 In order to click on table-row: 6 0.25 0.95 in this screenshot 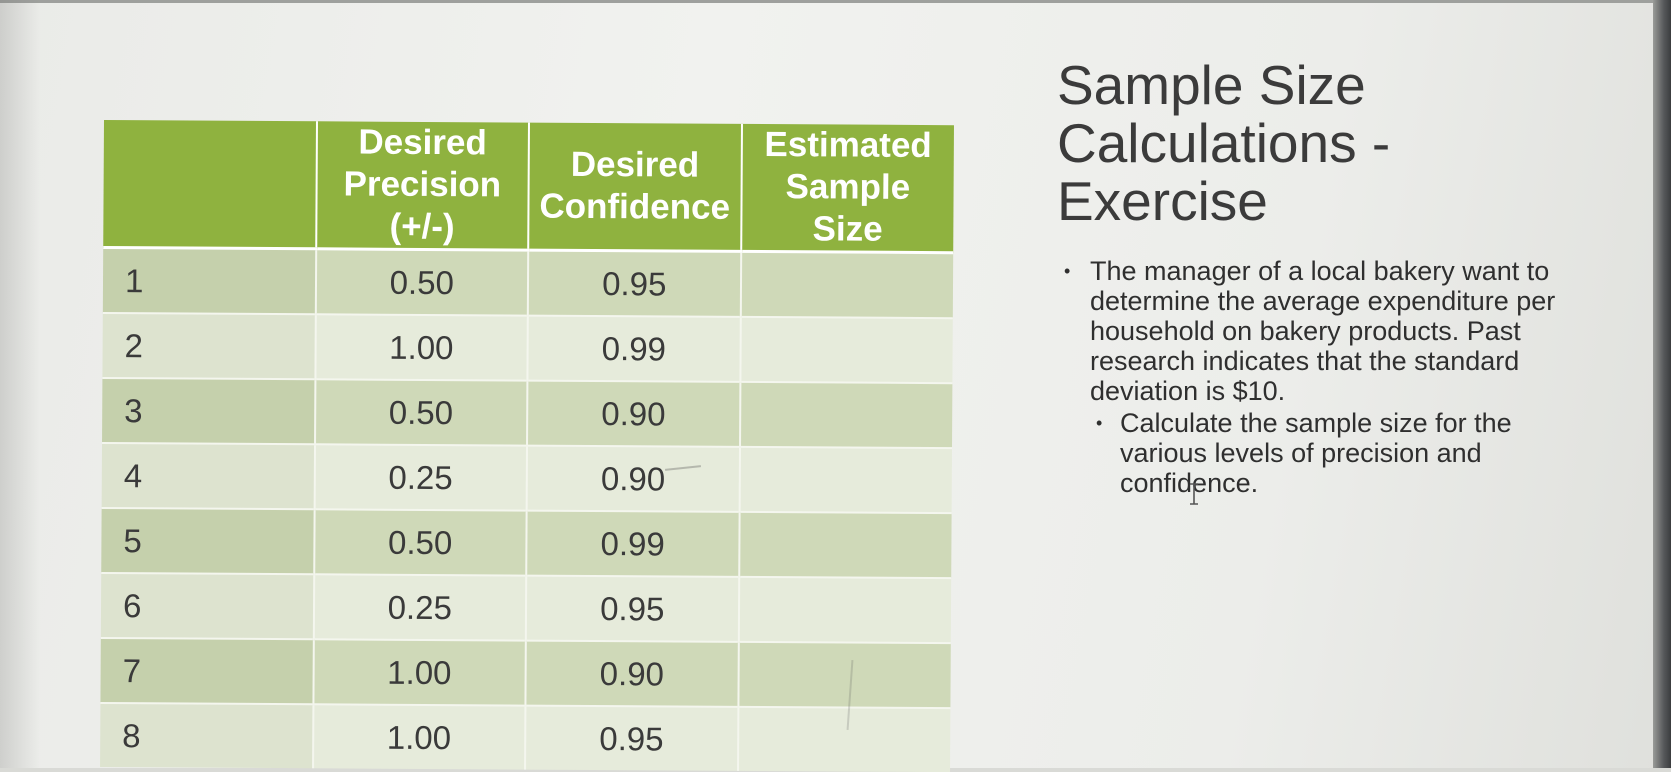, I will do `click(526, 608)`.